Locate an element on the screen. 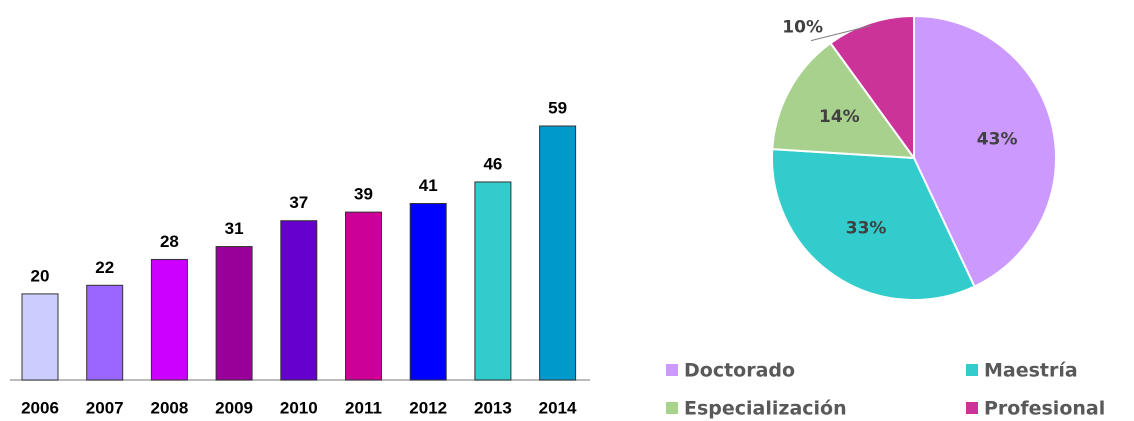 The image size is (1134, 421). x-tick-label: 2013 is located at coordinates (493, 407).